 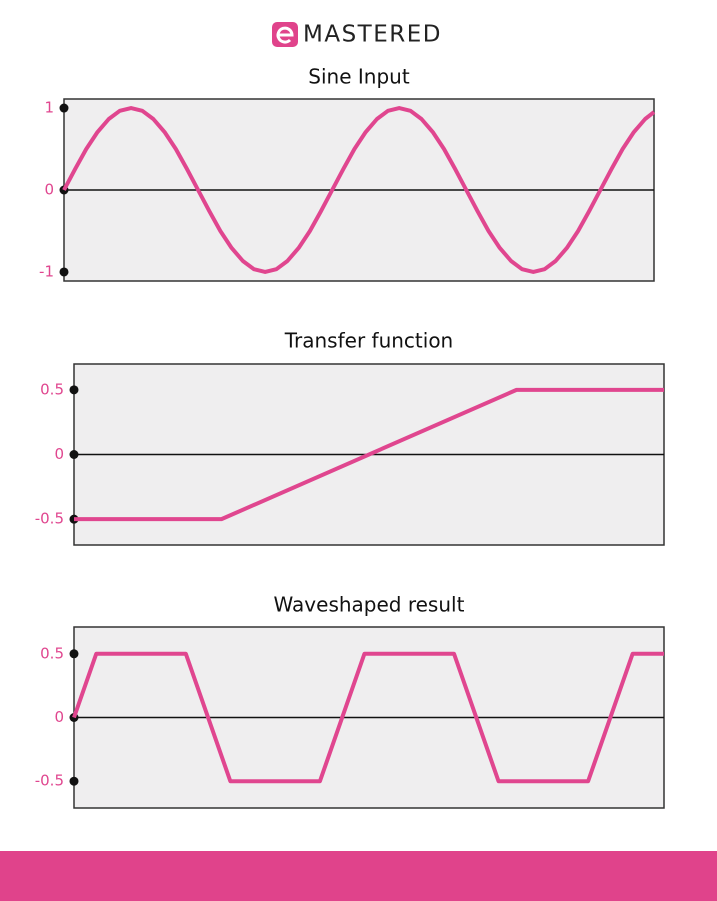 I want to click on logo-icon-glyph, so click(x=285, y=35).